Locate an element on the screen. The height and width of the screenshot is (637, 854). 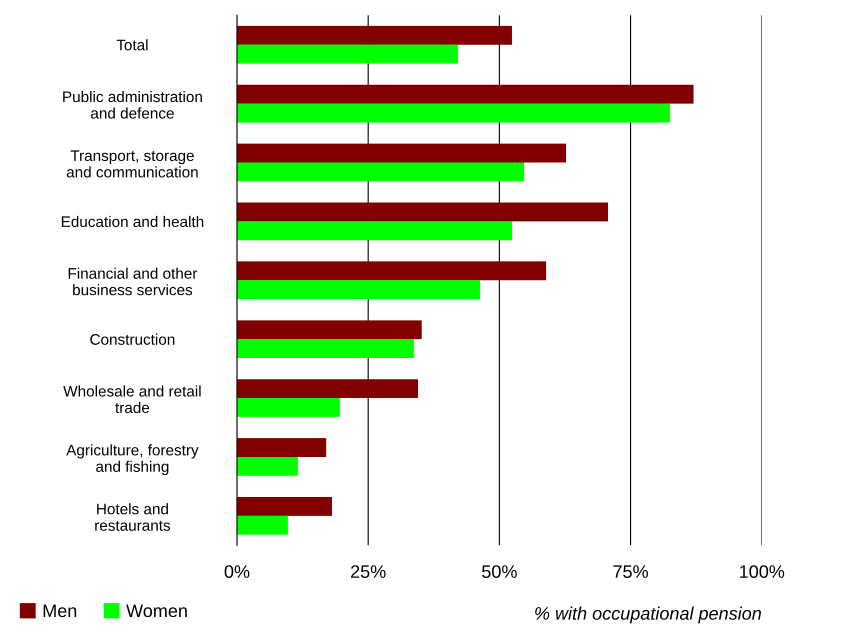
y-tick-label: Financial and other business services is located at coordinates (133, 282).